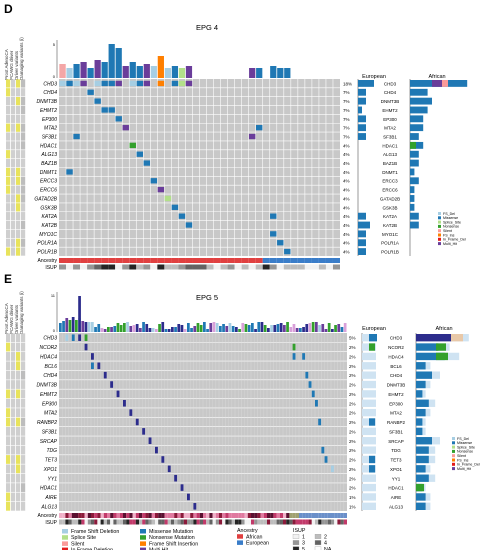 Image resolution: width=491 pixels, height=555 pixels. What do you see at coordinates (172, 538) in the screenshot?
I see `legend-label: Nonsense Mutation` at bounding box center [172, 538].